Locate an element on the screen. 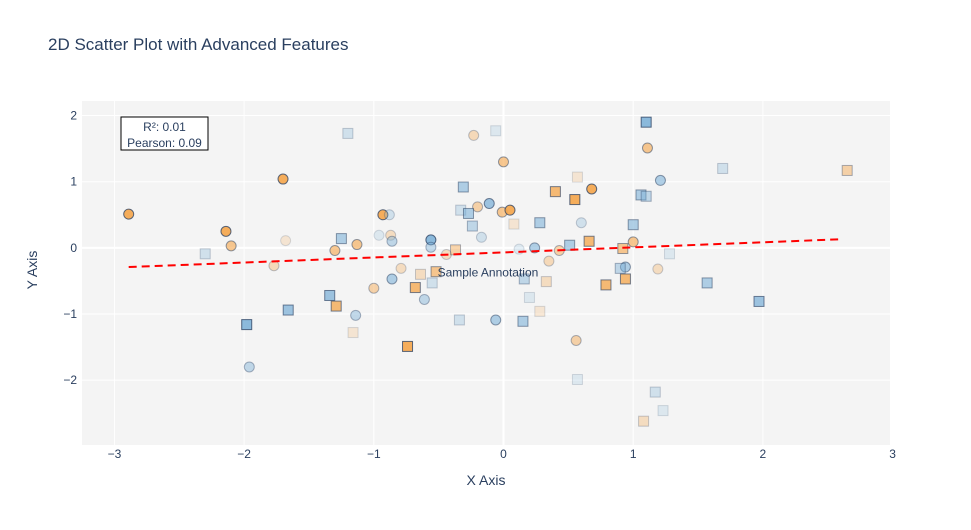 This screenshot has width=971, height=530. stats-r2: R²: 0.01 is located at coordinates (164, 127).